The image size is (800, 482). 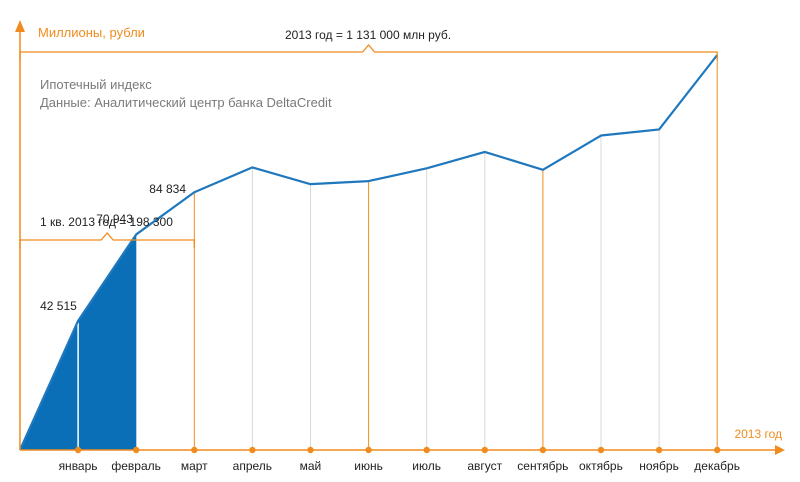 What do you see at coordinates (107, 240) in the screenshot?
I see `q1-brace` at bounding box center [107, 240].